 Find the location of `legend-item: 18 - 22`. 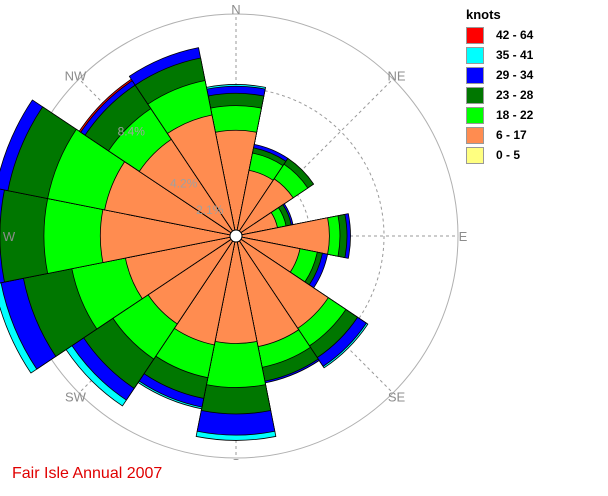

legend-item: 18 - 22 is located at coordinates (531, 116).